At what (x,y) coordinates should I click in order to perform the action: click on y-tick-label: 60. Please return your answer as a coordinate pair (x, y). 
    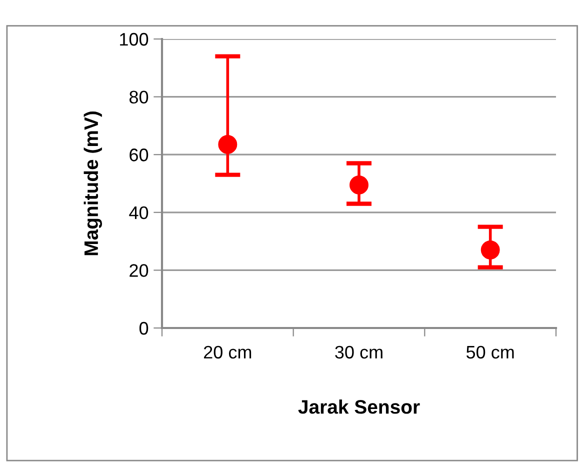
    Looking at the image, I should click on (139, 155).